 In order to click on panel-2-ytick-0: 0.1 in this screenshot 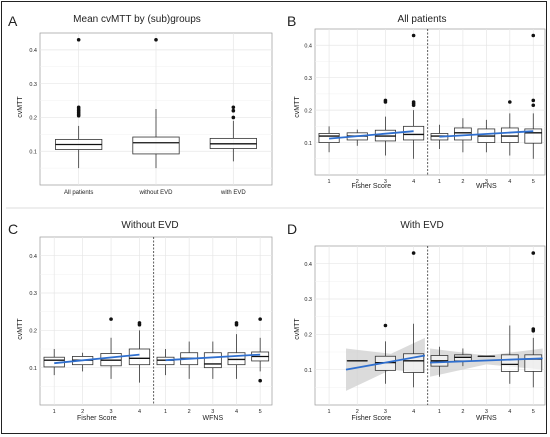, I will do `click(33, 369)`.